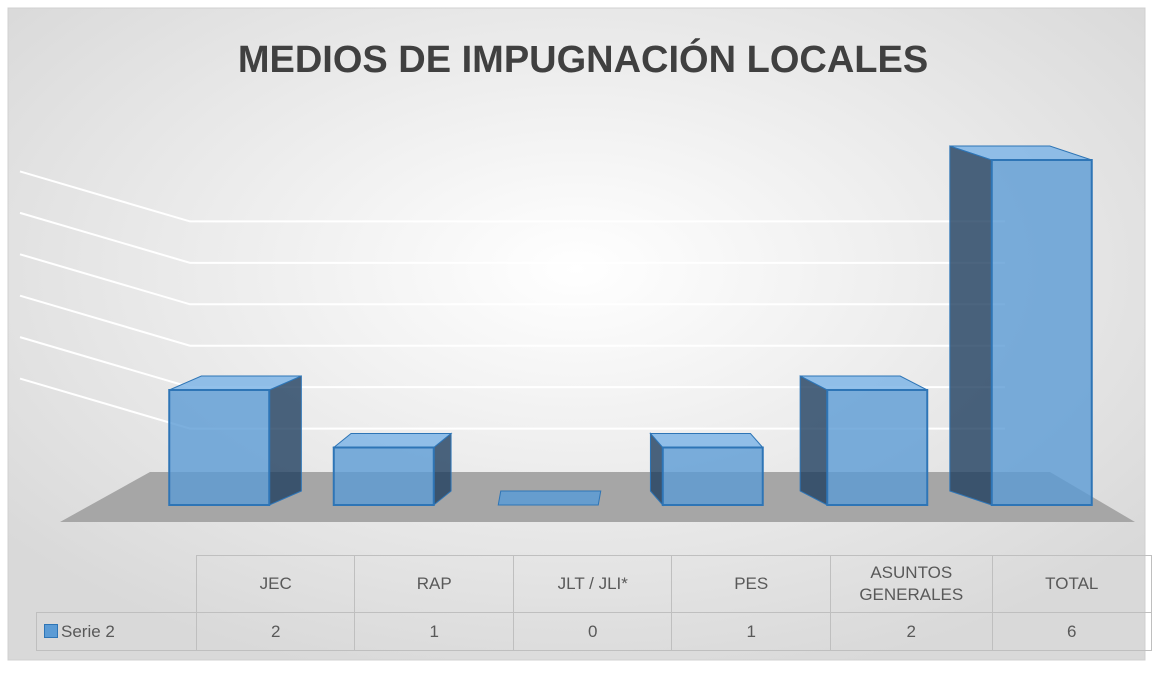 The image size is (1152, 675). What do you see at coordinates (751, 584) in the screenshot?
I see `category-label: PES` at bounding box center [751, 584].